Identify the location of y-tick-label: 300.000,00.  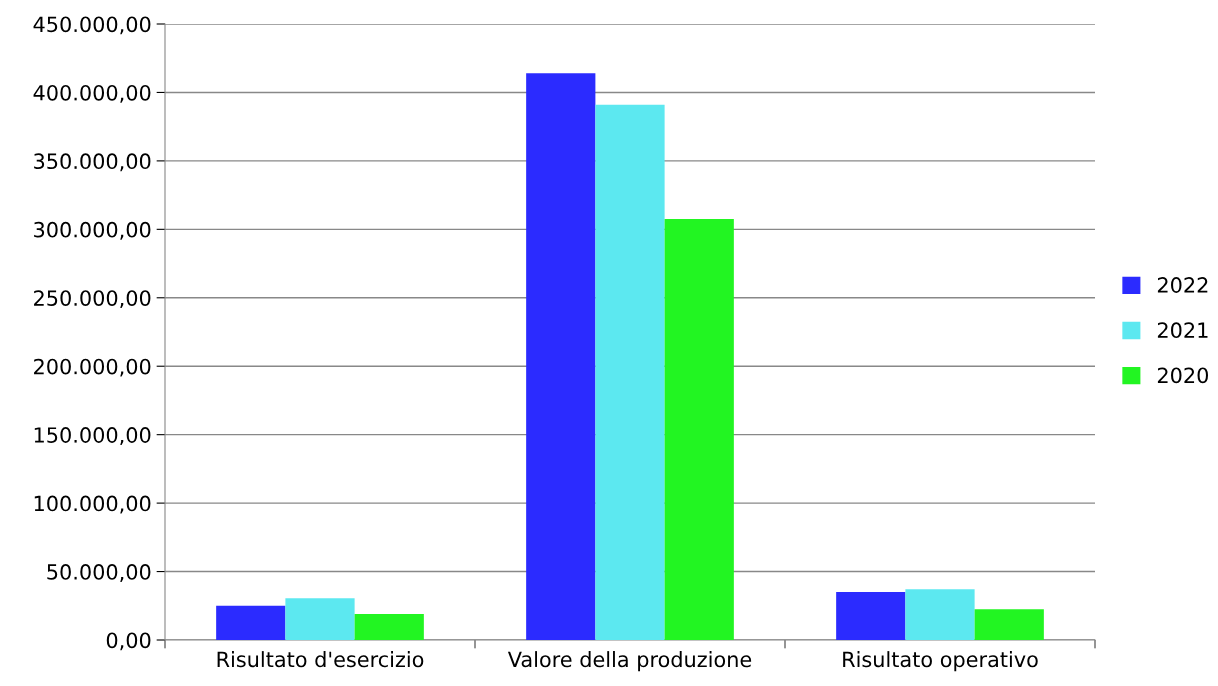
(92, 230).